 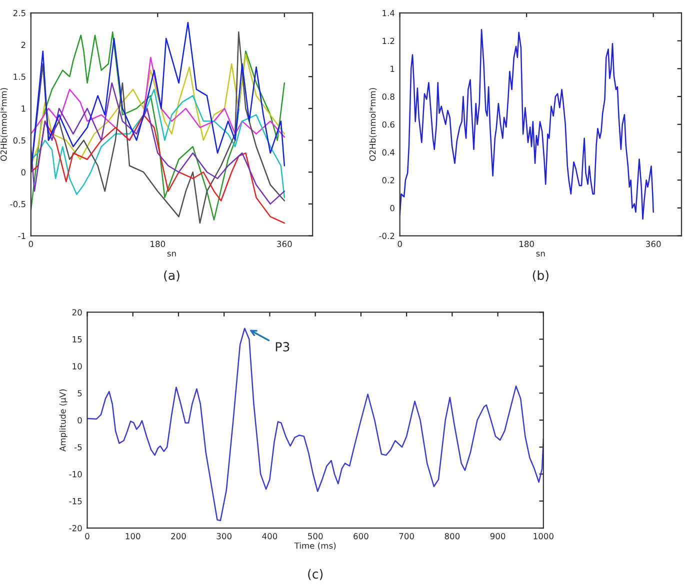 What do you see at coordinates (133, 536) in the screenshot?
I see `x-tick-label: 100` at bounding box center [133, 536].